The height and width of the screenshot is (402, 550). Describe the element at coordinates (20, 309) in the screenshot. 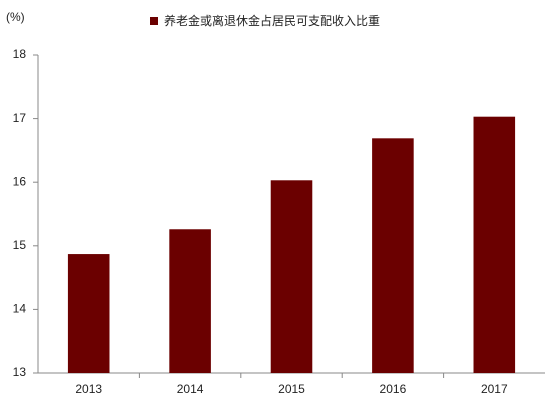

I see `y-tick-label: 14` at that location.